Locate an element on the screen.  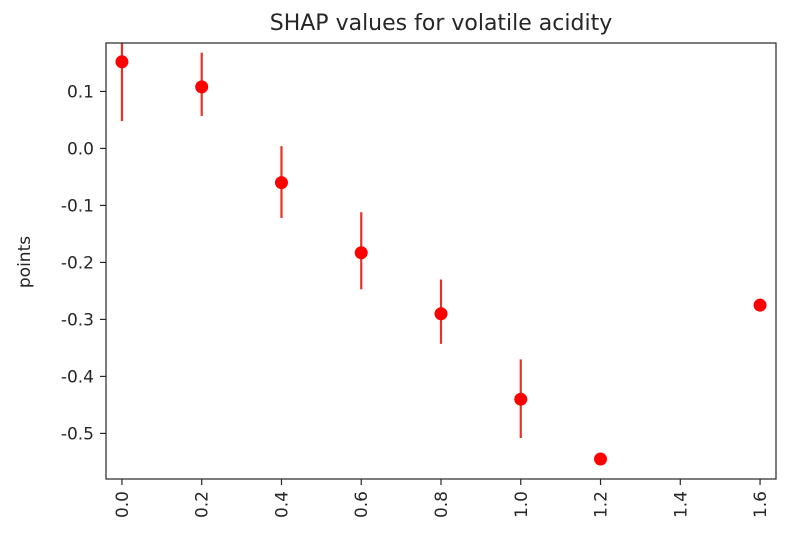
x-tick-label: 0.2 is located at coordinates (203, 504).